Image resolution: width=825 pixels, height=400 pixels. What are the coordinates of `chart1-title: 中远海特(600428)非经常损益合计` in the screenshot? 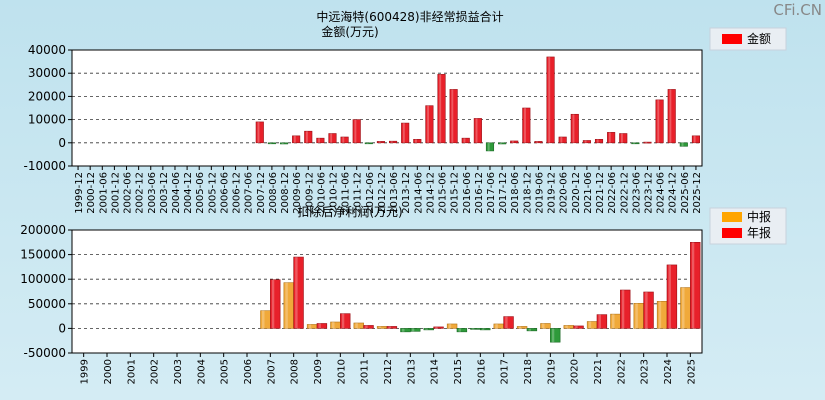 It's located at (409, 16).